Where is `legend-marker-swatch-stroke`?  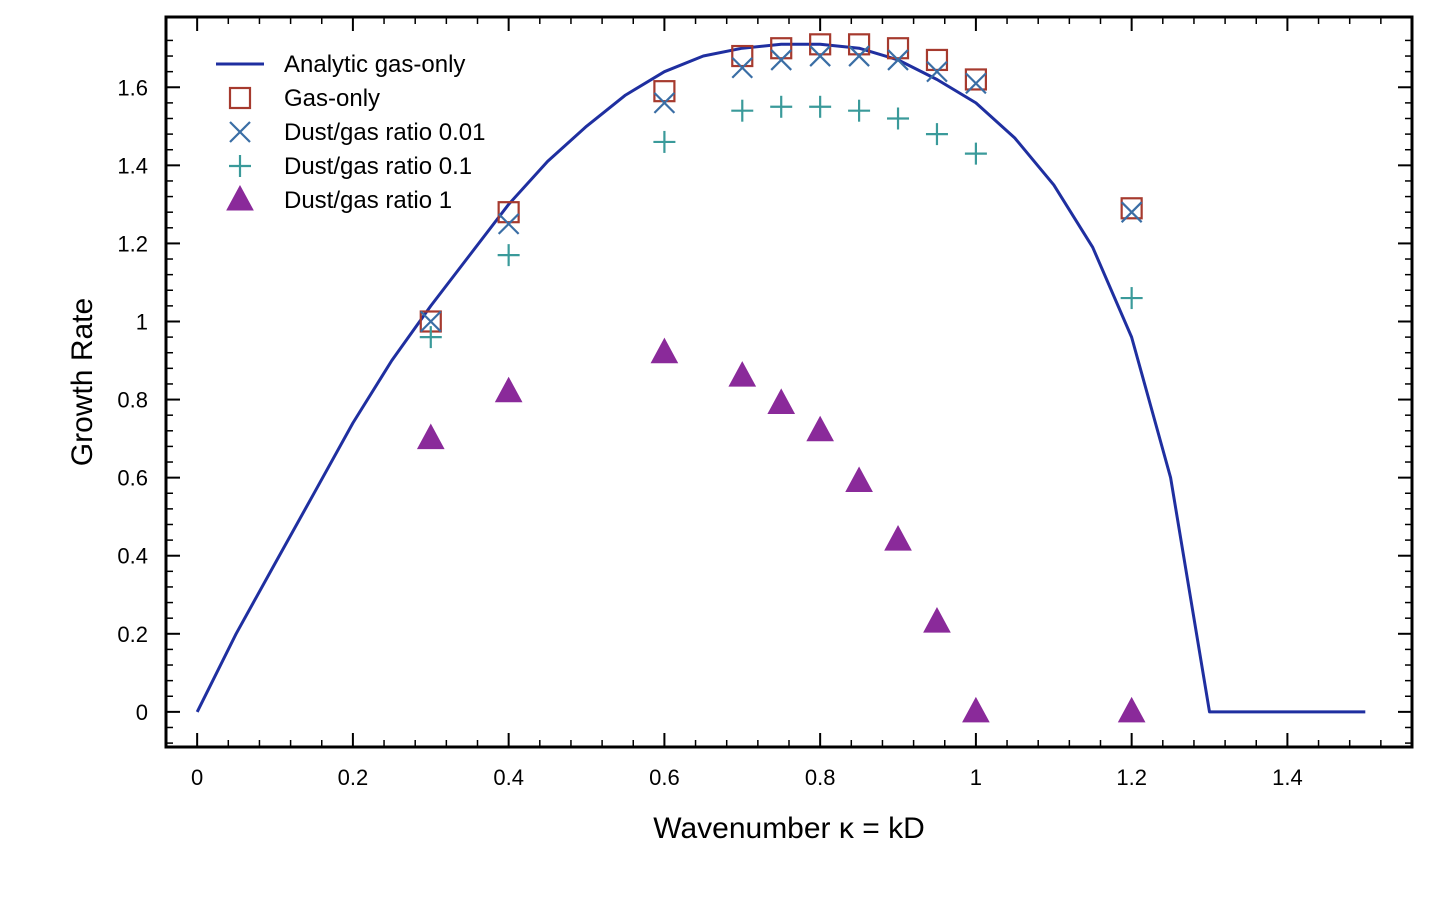 legend-marker-swatch-stroke is located at coordinates (240, 132).